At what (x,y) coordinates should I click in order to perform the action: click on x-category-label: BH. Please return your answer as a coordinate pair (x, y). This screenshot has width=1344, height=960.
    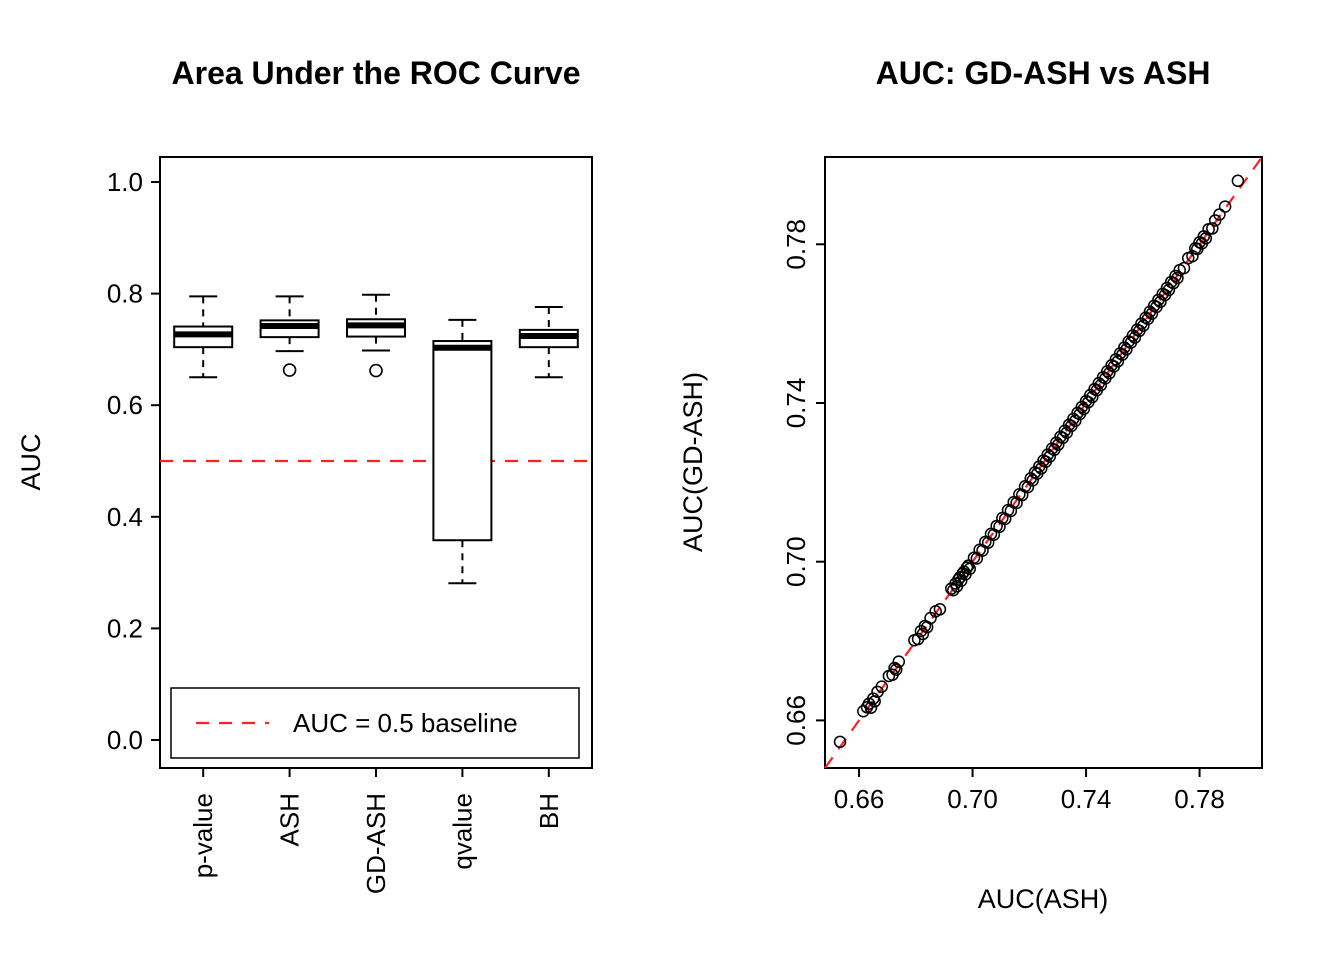
    Looking at the image, I should click on (549, 811).